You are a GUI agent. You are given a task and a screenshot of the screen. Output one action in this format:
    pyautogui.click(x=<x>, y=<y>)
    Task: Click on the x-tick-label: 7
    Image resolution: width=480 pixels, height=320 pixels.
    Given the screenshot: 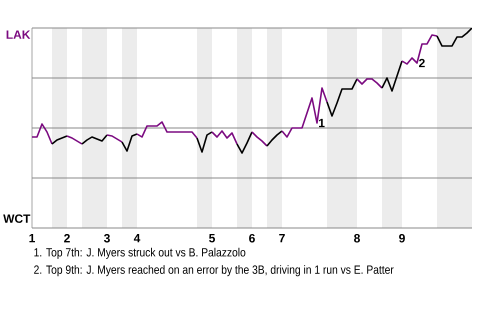 What is the action you would take?
    pyautogui.click(x=282, y=238)
    